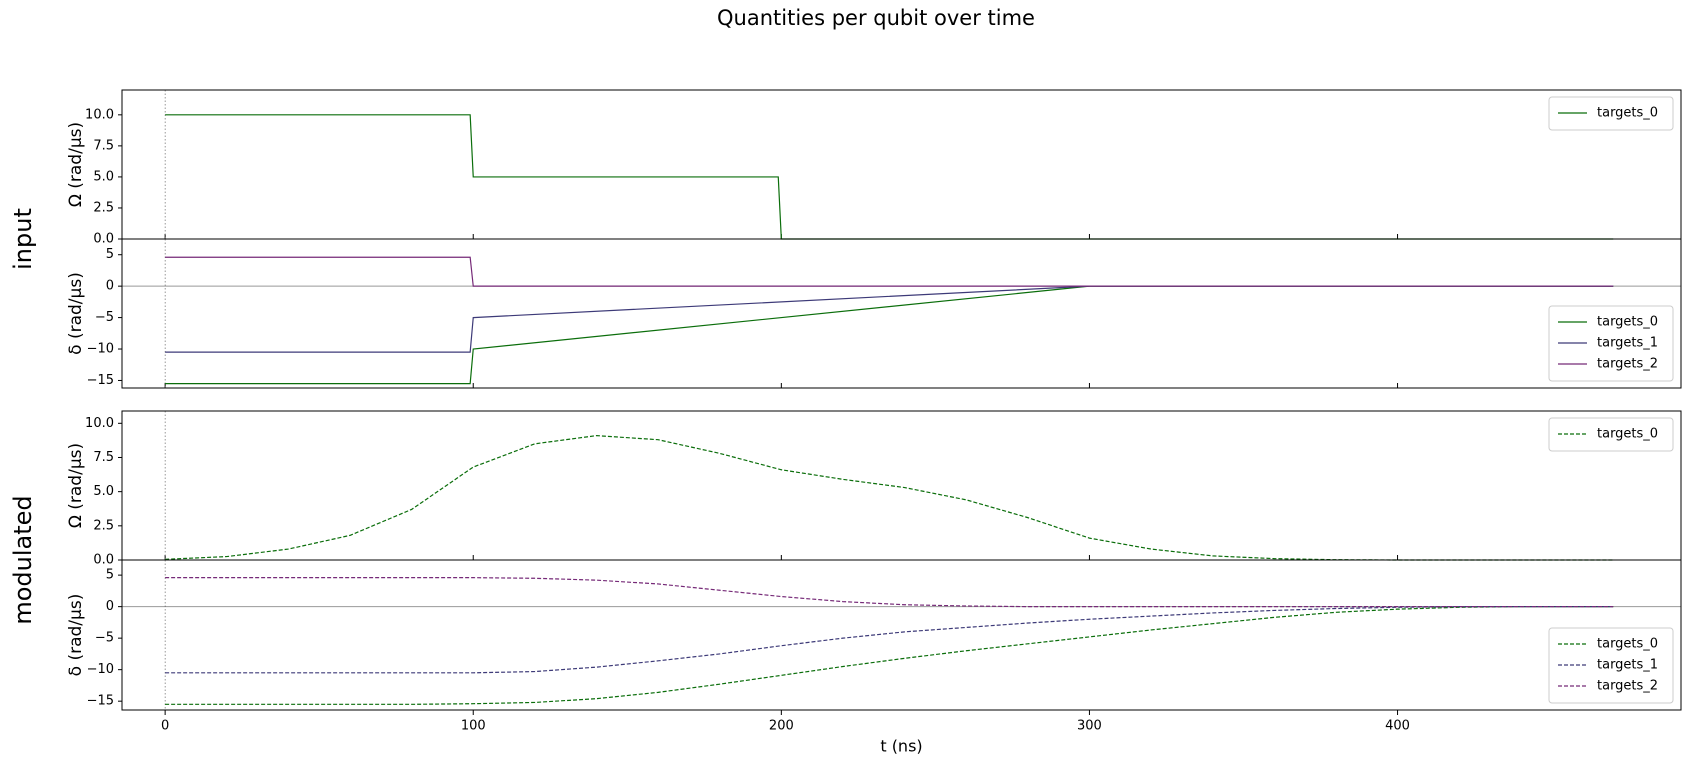 This screenshot has width=1692, height=763. Describe the element at coordinates (876, 18) in the screenshot. I see `figure-title: Quantities per qubit over time` at that location.